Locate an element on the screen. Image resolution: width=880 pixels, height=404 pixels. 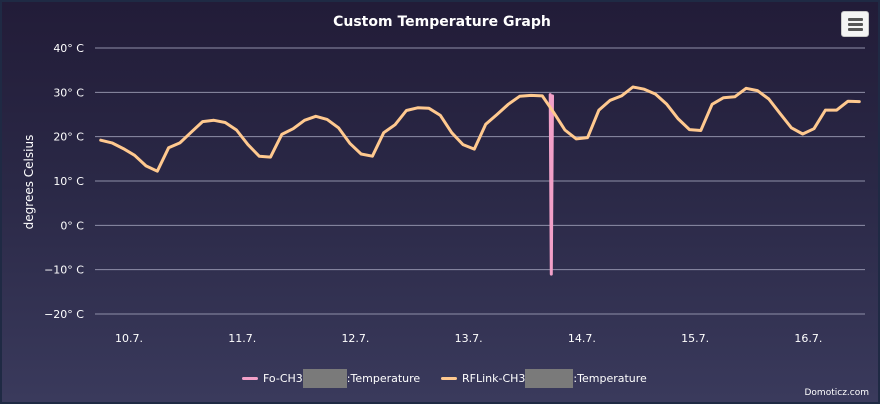
y-tick-label: 10° C is located at coordinates (68, 181).